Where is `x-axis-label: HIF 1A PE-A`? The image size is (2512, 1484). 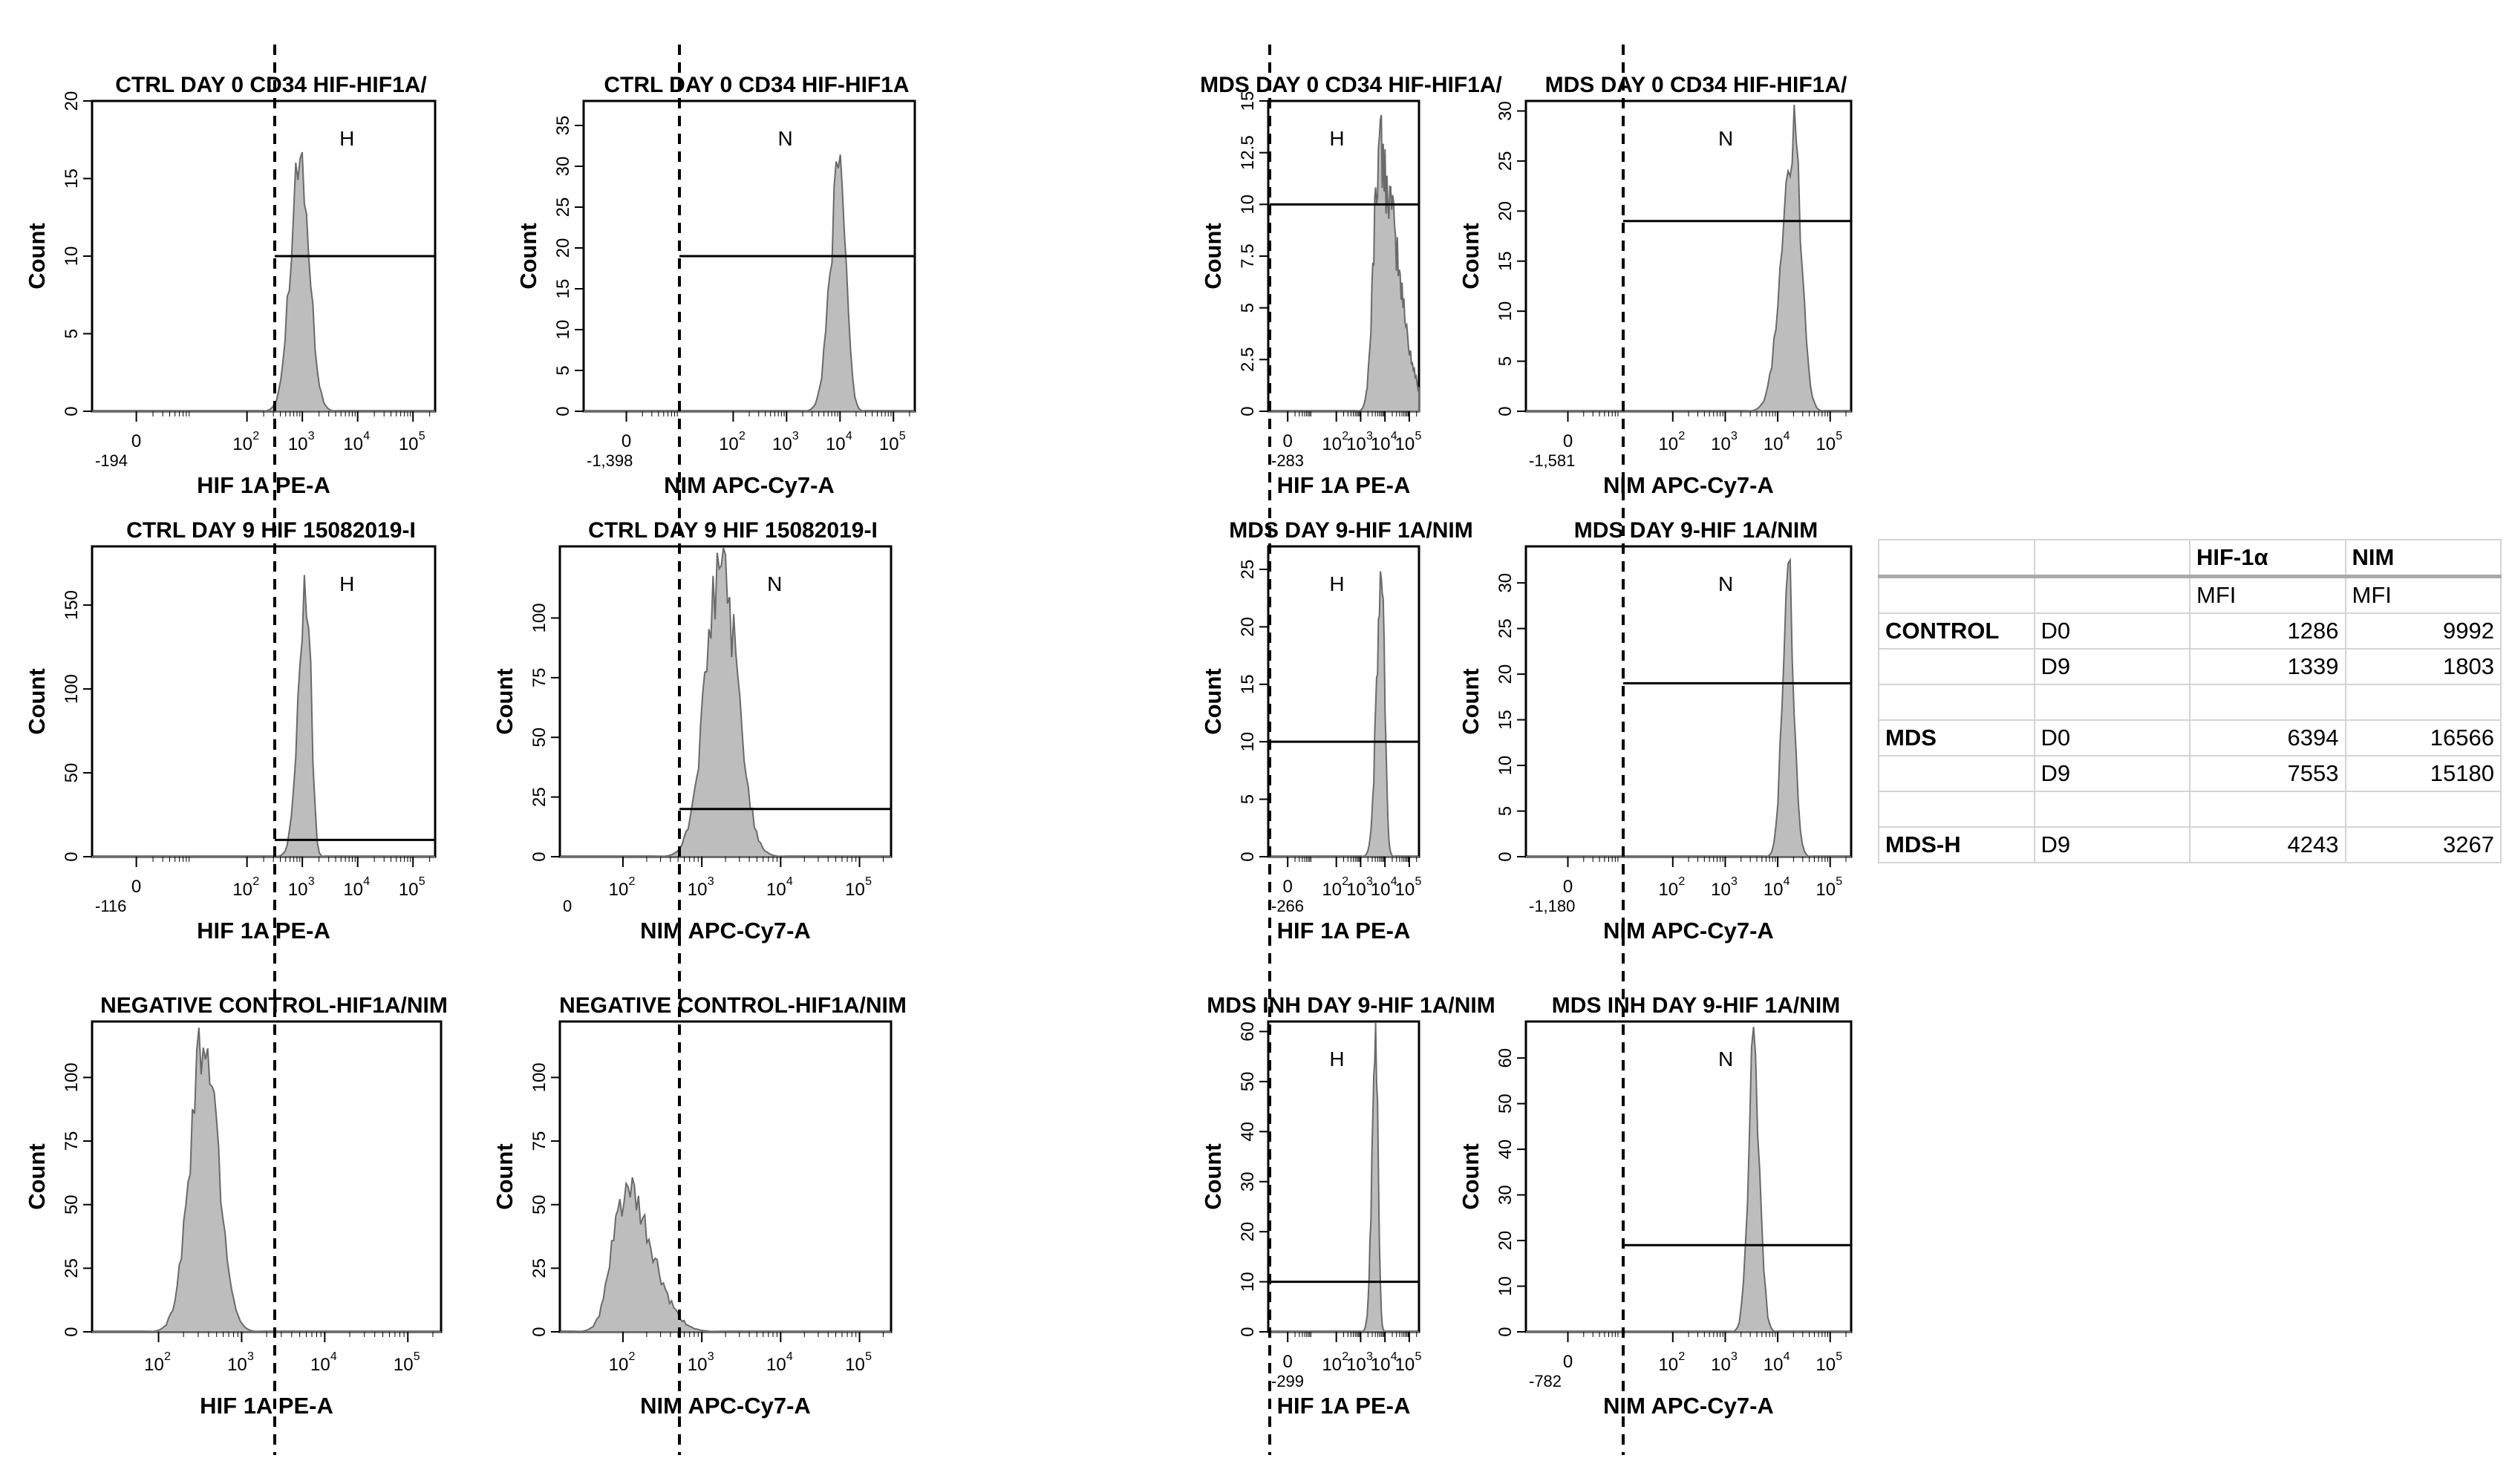 x-axis-label: HIF 1A PE-A is located at coordinates (263, 931).